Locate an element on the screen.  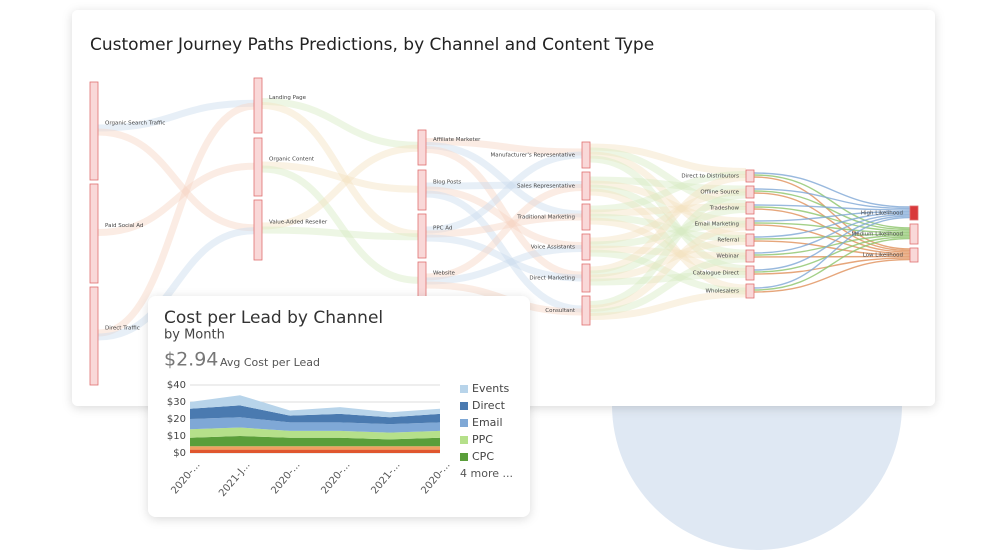
chart-title: Cost per Lead by Channel is located at coordinates (273, 318).